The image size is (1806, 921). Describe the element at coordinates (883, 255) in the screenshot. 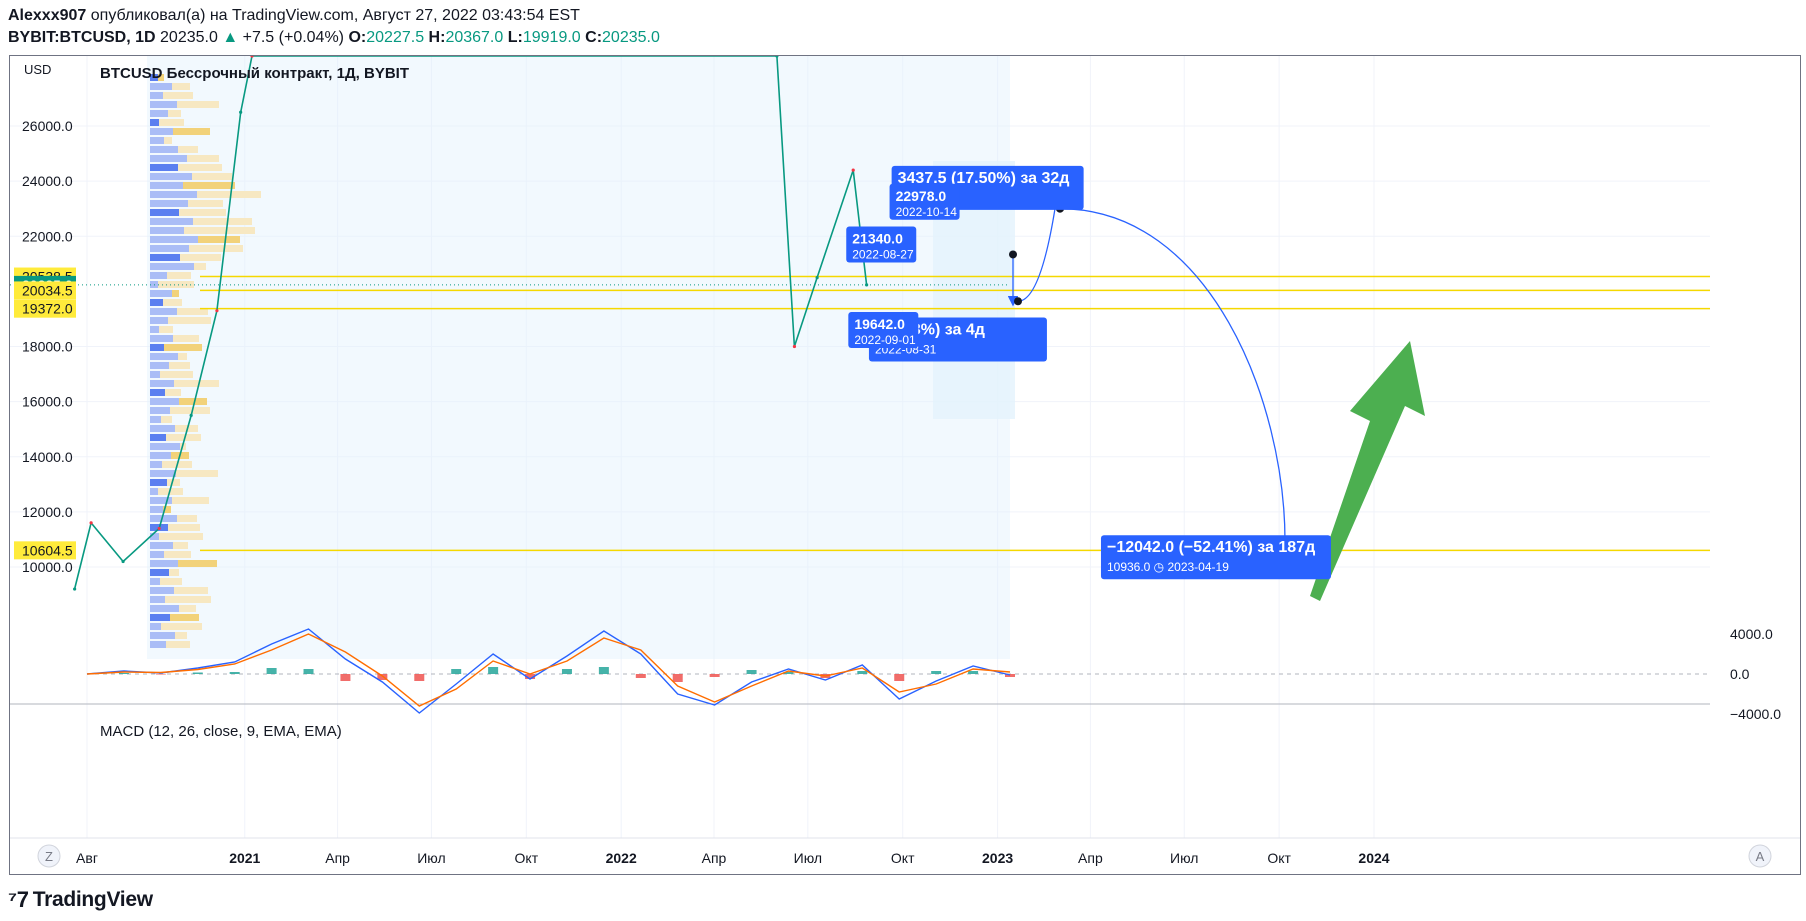

I see `callout-line2: 2022-08-27` at that location.